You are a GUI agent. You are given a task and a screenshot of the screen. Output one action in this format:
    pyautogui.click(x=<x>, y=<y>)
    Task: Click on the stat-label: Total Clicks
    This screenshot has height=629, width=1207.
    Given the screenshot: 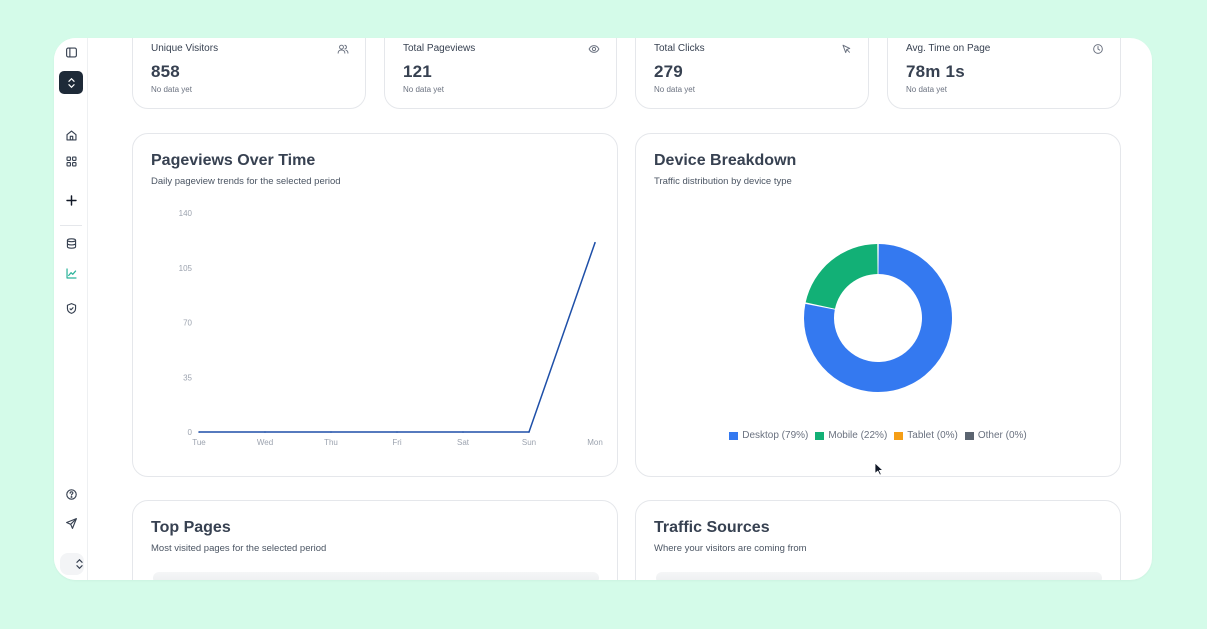 What is the action you would take?
    pyautogui.click(x=679, y=48)
    